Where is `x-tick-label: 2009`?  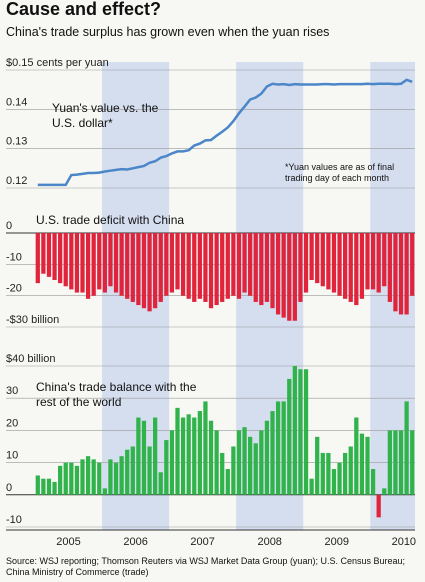
x-tick-label: 2009 is located at coordinates (337, 542).